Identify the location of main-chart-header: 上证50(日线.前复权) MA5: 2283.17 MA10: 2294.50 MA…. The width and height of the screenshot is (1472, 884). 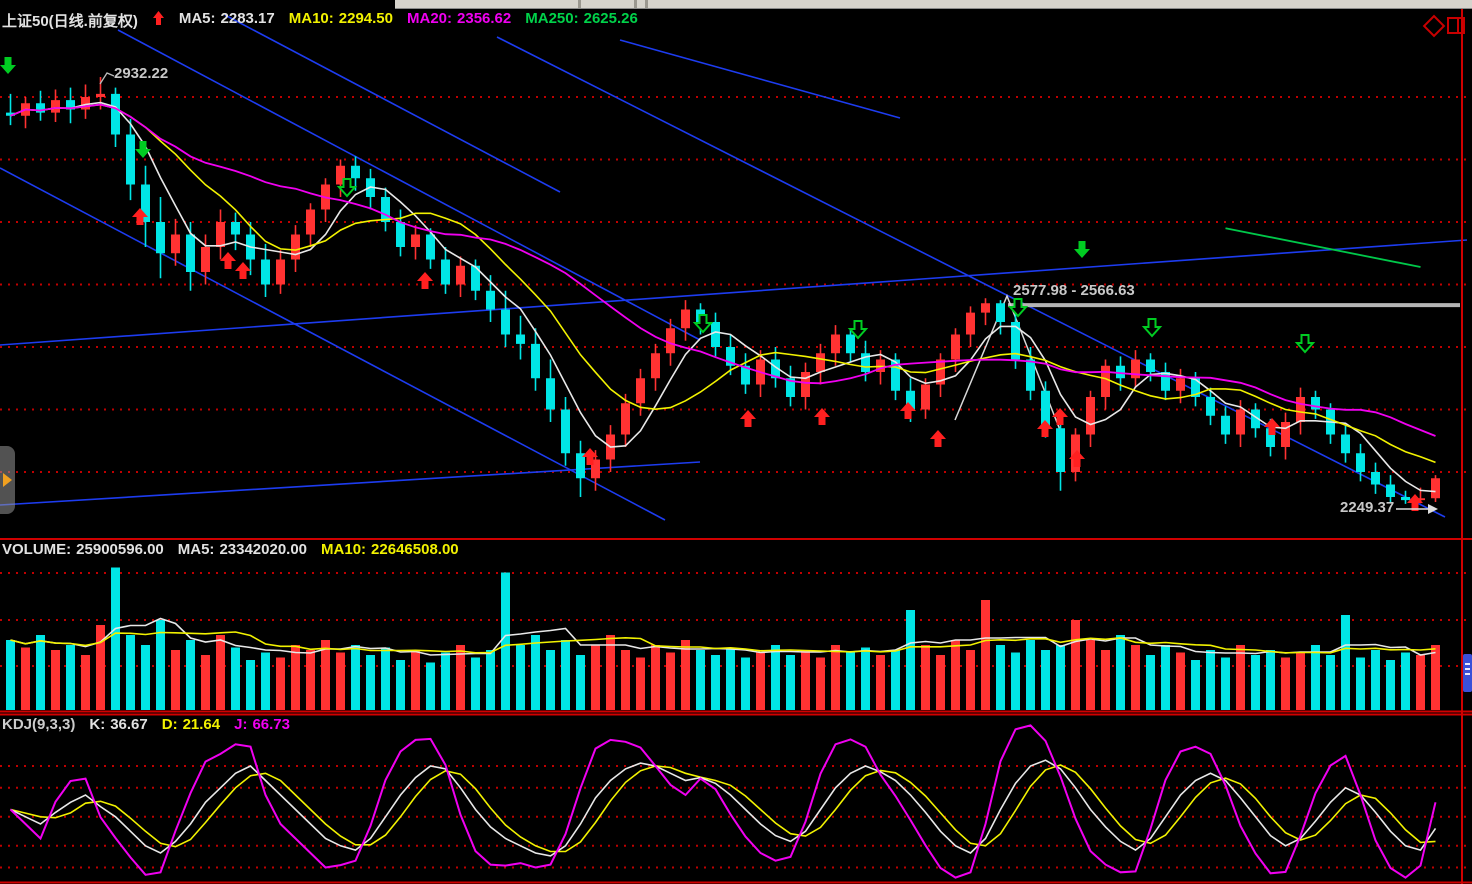
(320, 20).